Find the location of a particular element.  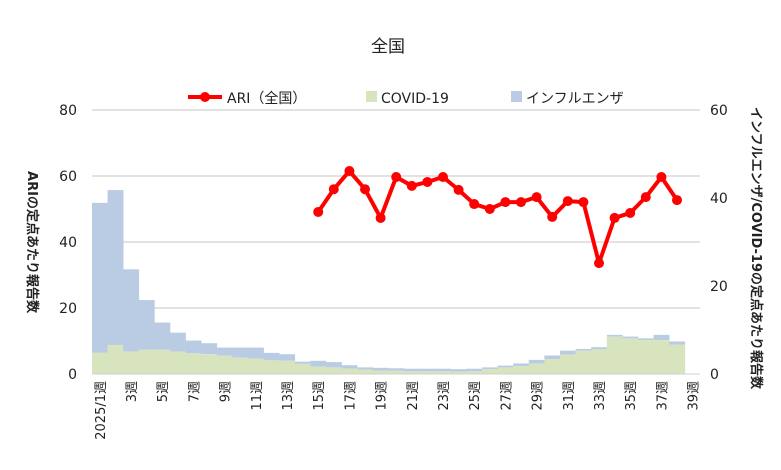

legend-item-ari: ARI（全国） is located at coordinates (247, 98).